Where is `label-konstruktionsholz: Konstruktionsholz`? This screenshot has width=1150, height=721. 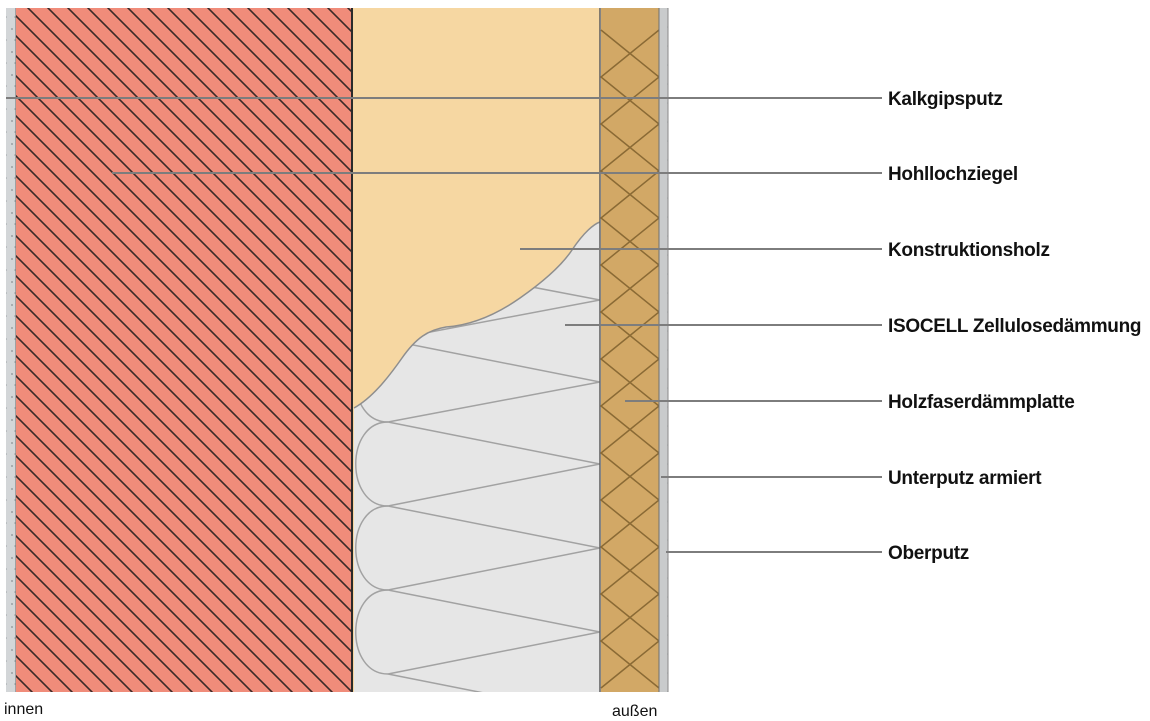 label-konstruktionsholz: Konstruktionsholz is located at coordinates (969, 250).